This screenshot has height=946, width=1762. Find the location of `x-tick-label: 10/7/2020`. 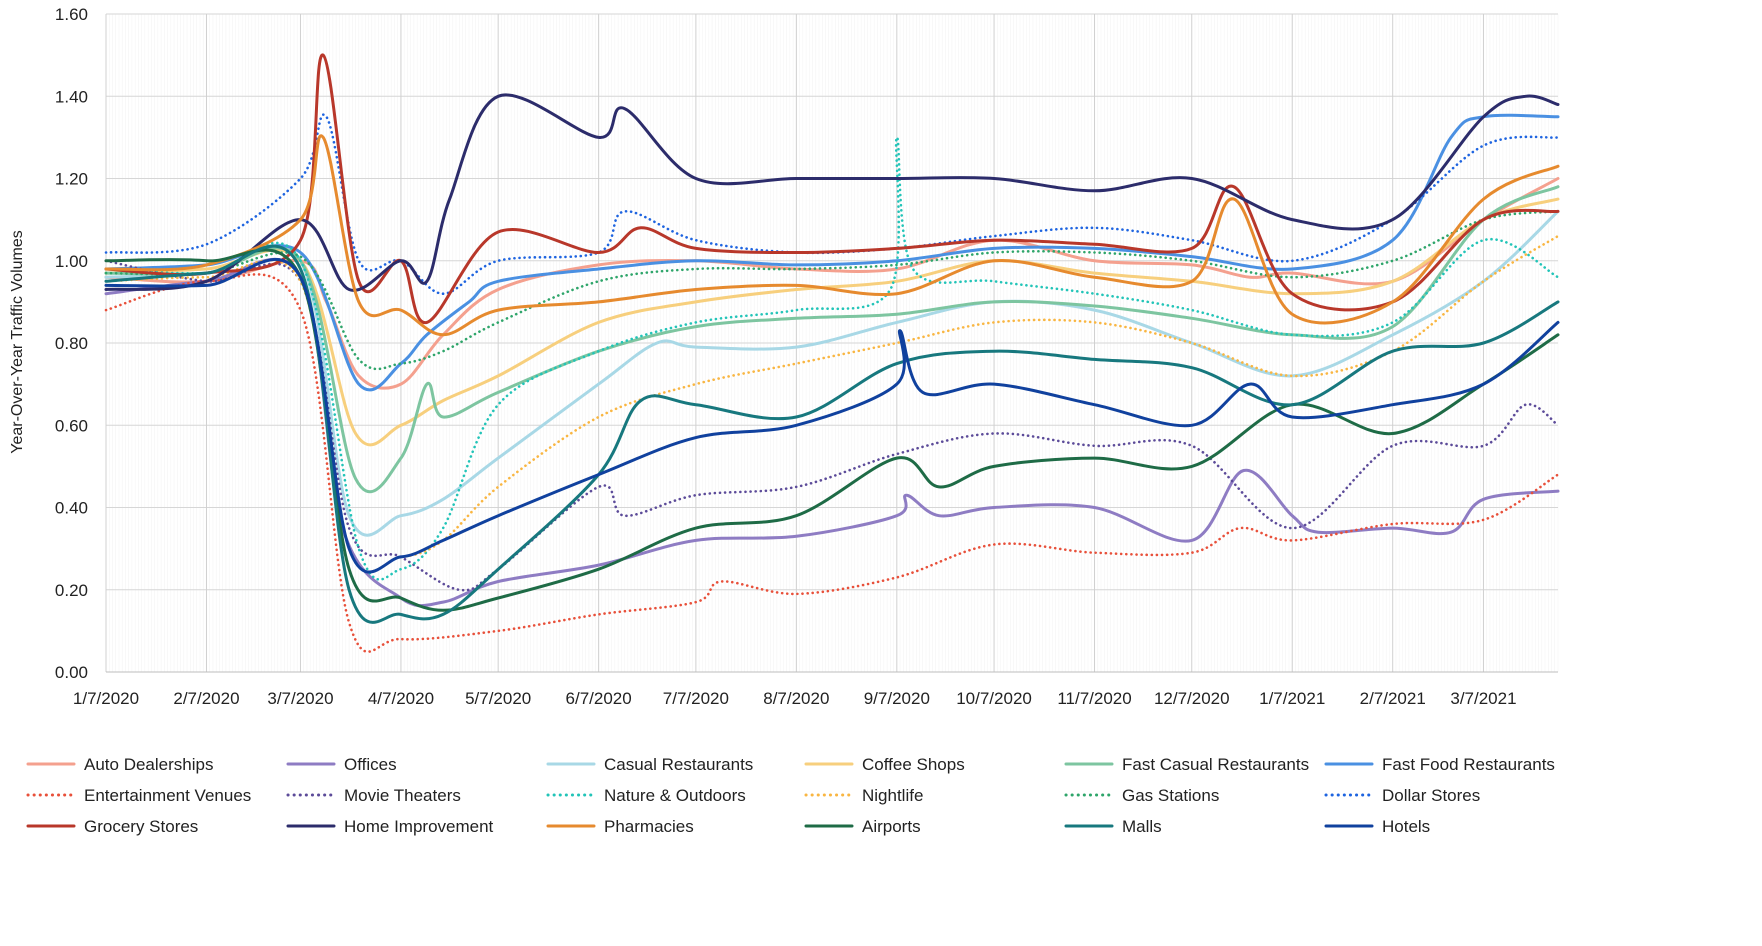

x-tick-label: 10/7/2020 is located at coordinates (994, 698).